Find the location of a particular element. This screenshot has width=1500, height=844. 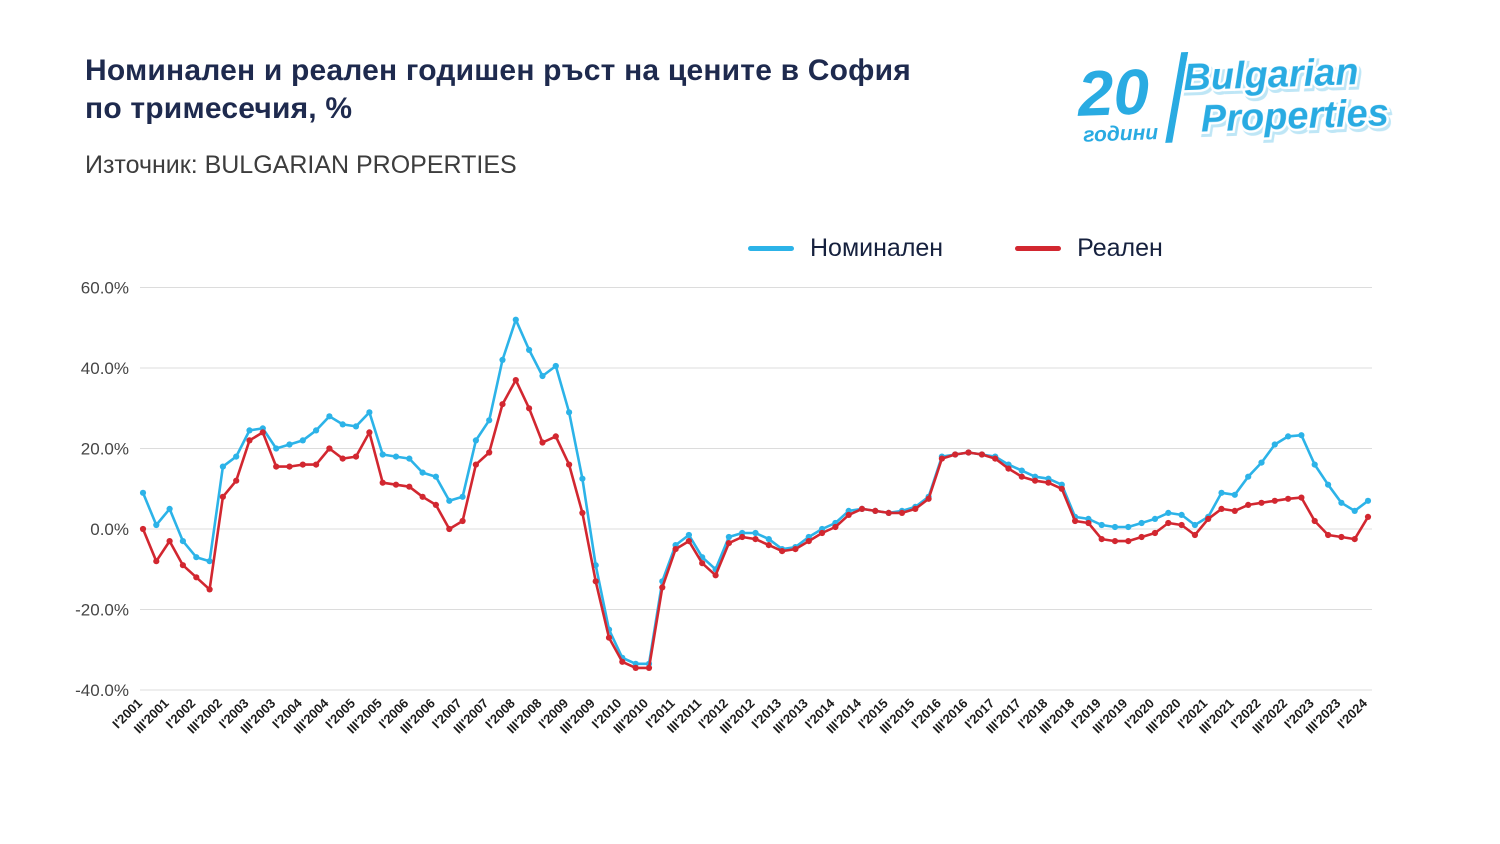

y-axis-tick-label: 40.0% is located at coordinates (105, 368).